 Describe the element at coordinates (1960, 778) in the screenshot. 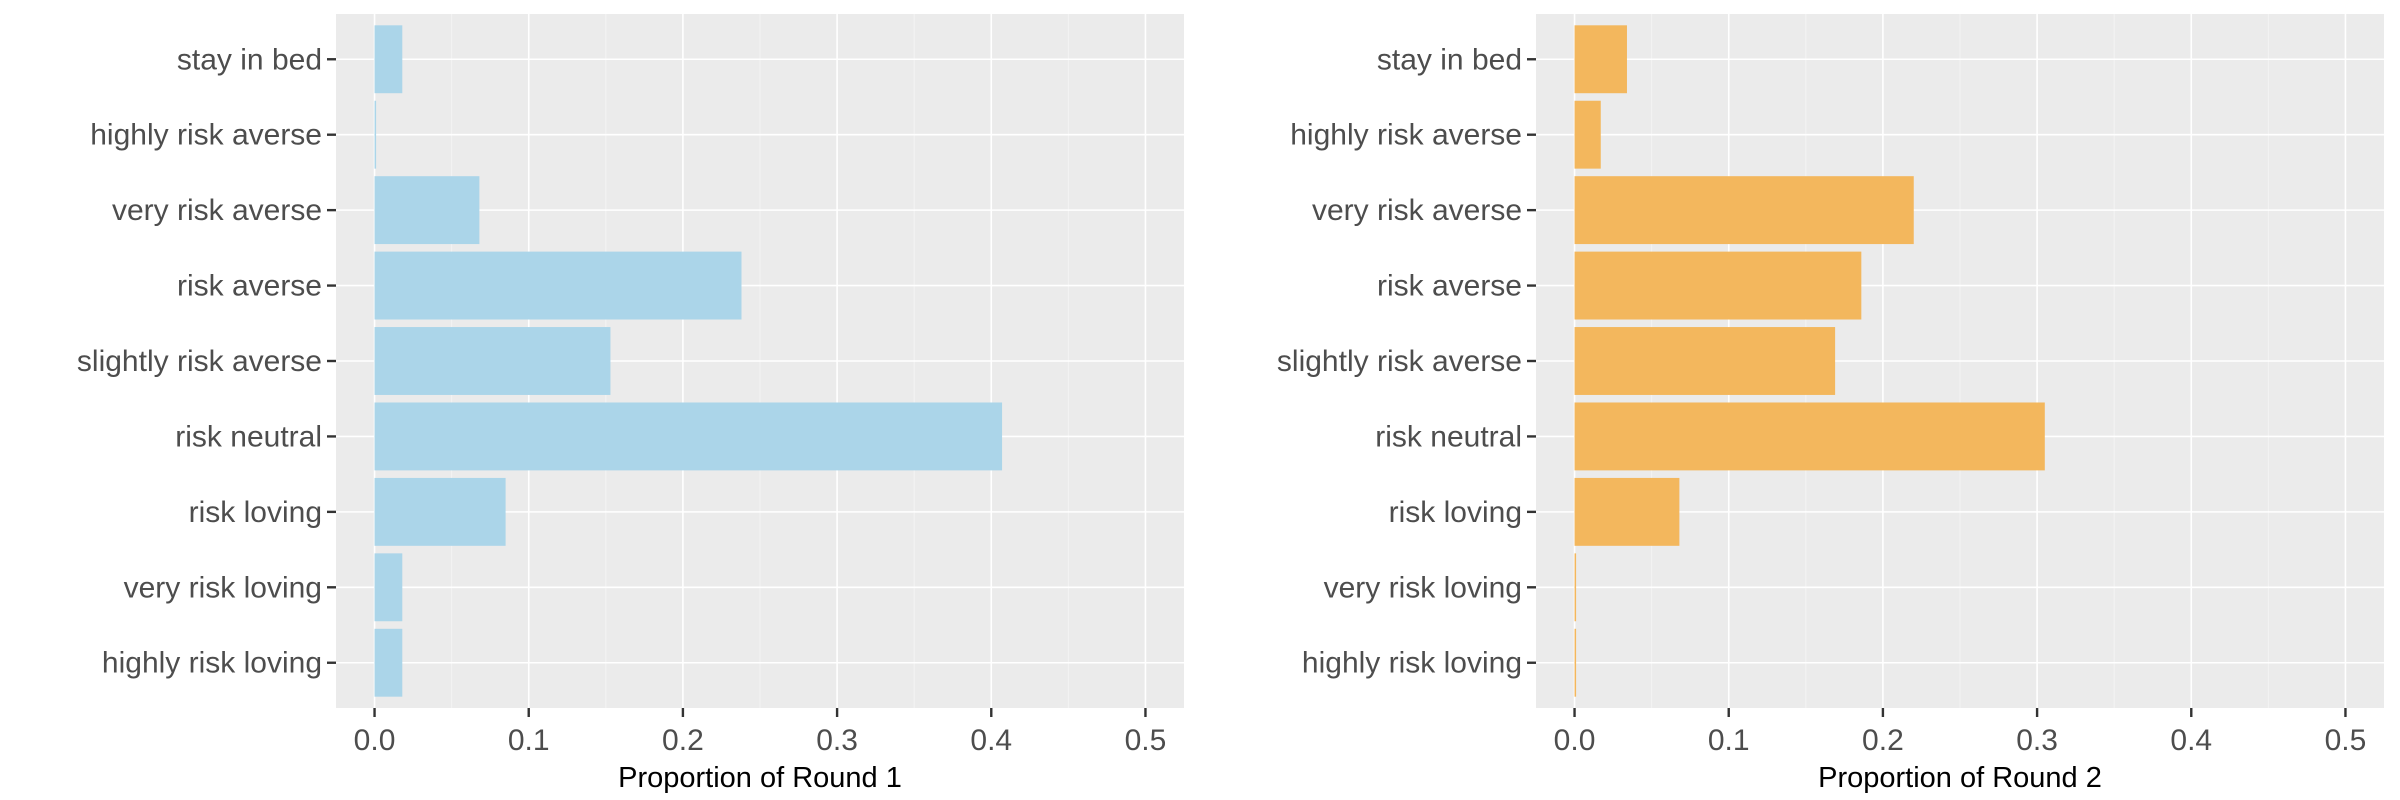

I see `x-axis-title: Proportion of Round 2` at that location.